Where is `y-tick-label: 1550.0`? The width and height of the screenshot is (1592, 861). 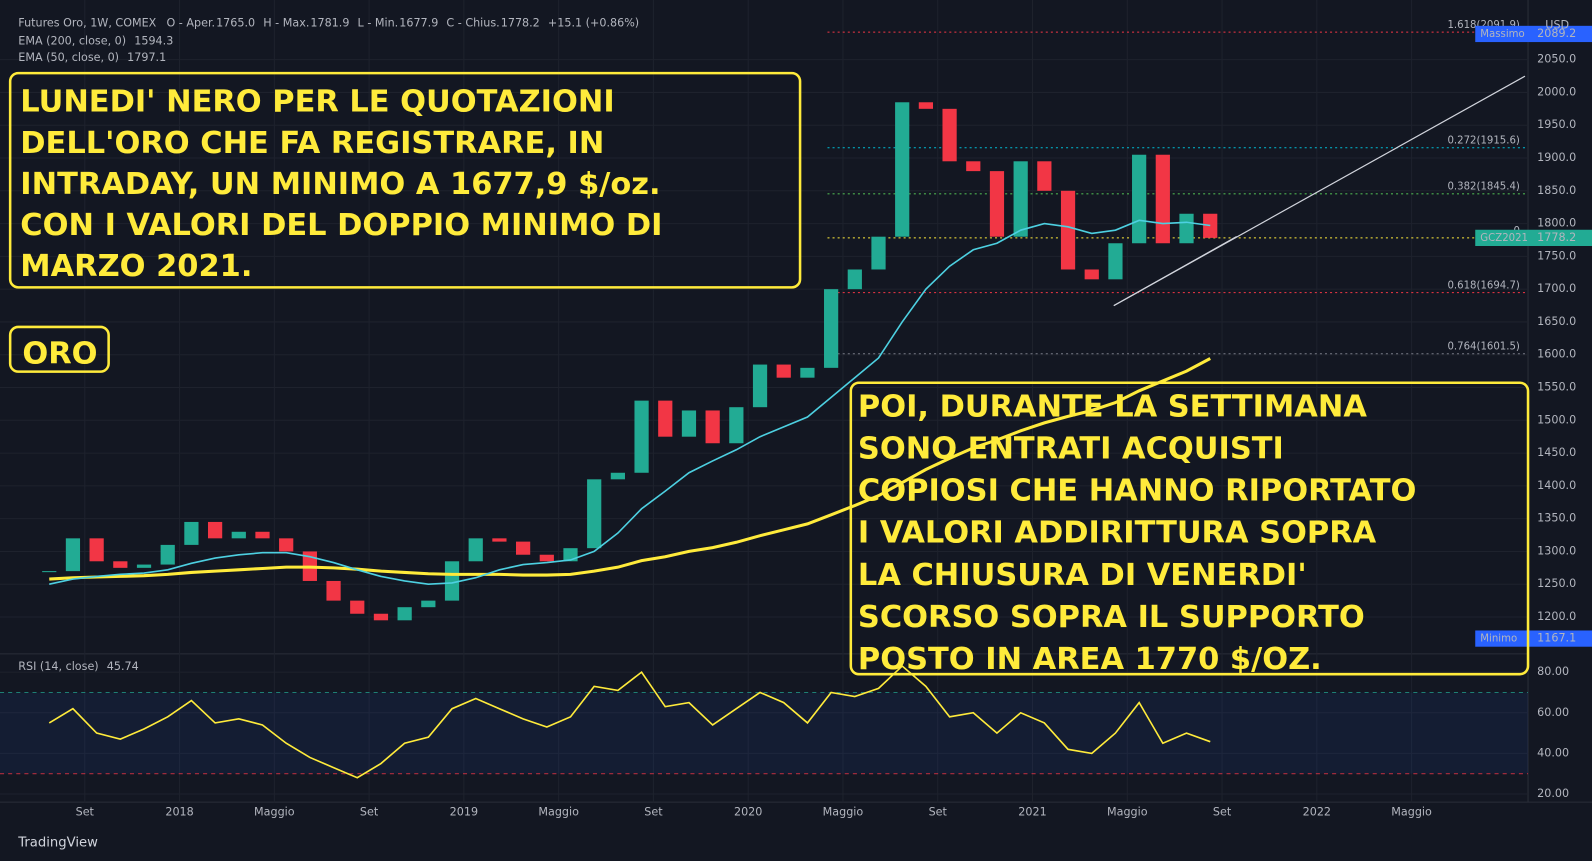
y-tick-label: 1550.0 is located at coordinates (1556, 387).